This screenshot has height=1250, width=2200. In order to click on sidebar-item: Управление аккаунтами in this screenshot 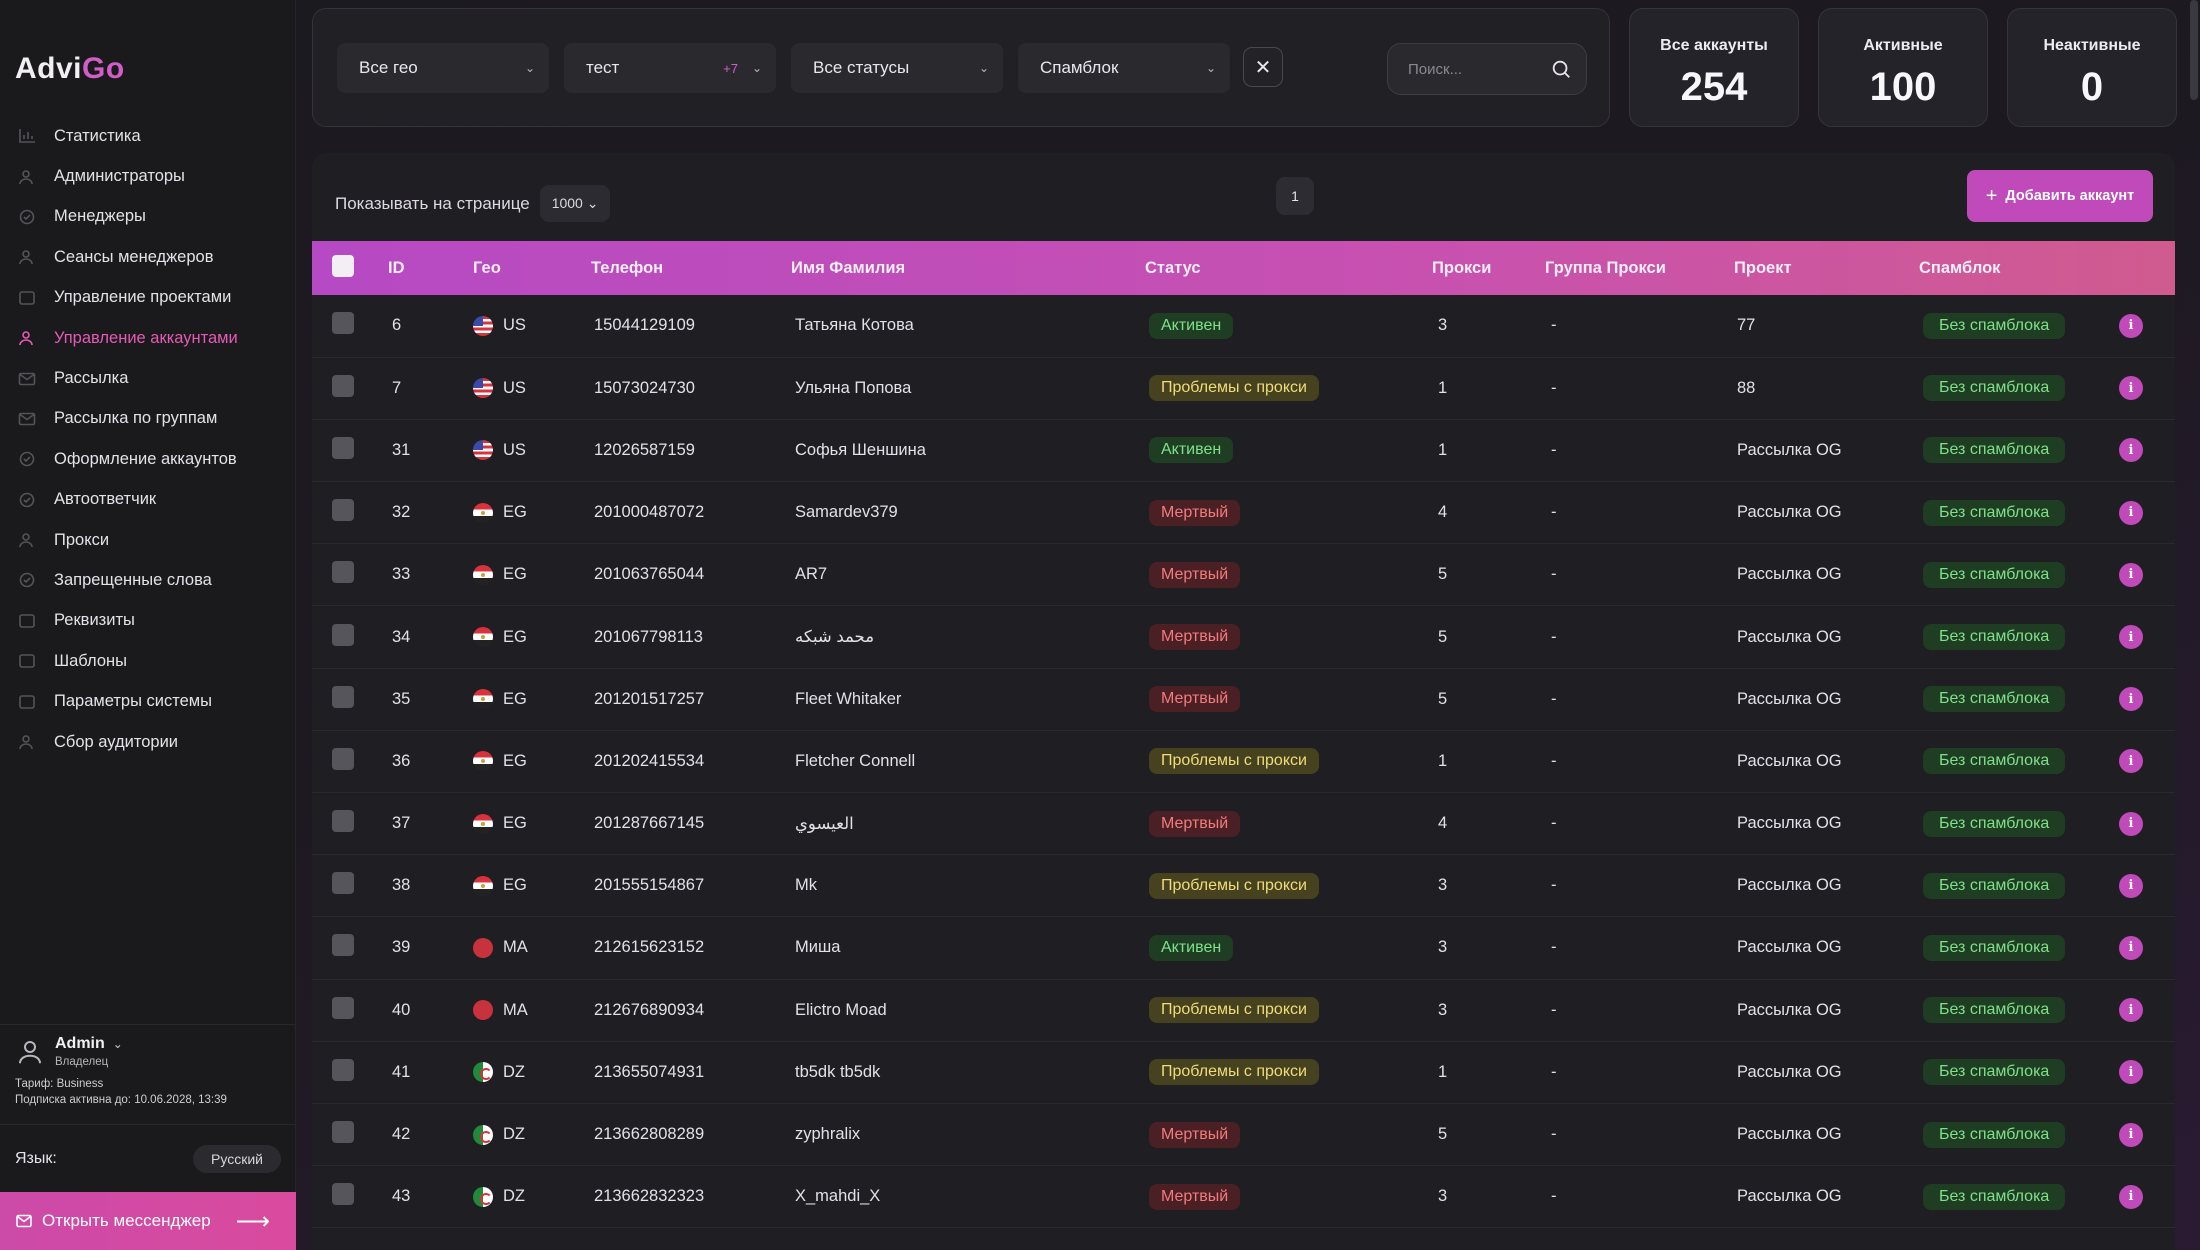, I will do `click(148, 338)`.